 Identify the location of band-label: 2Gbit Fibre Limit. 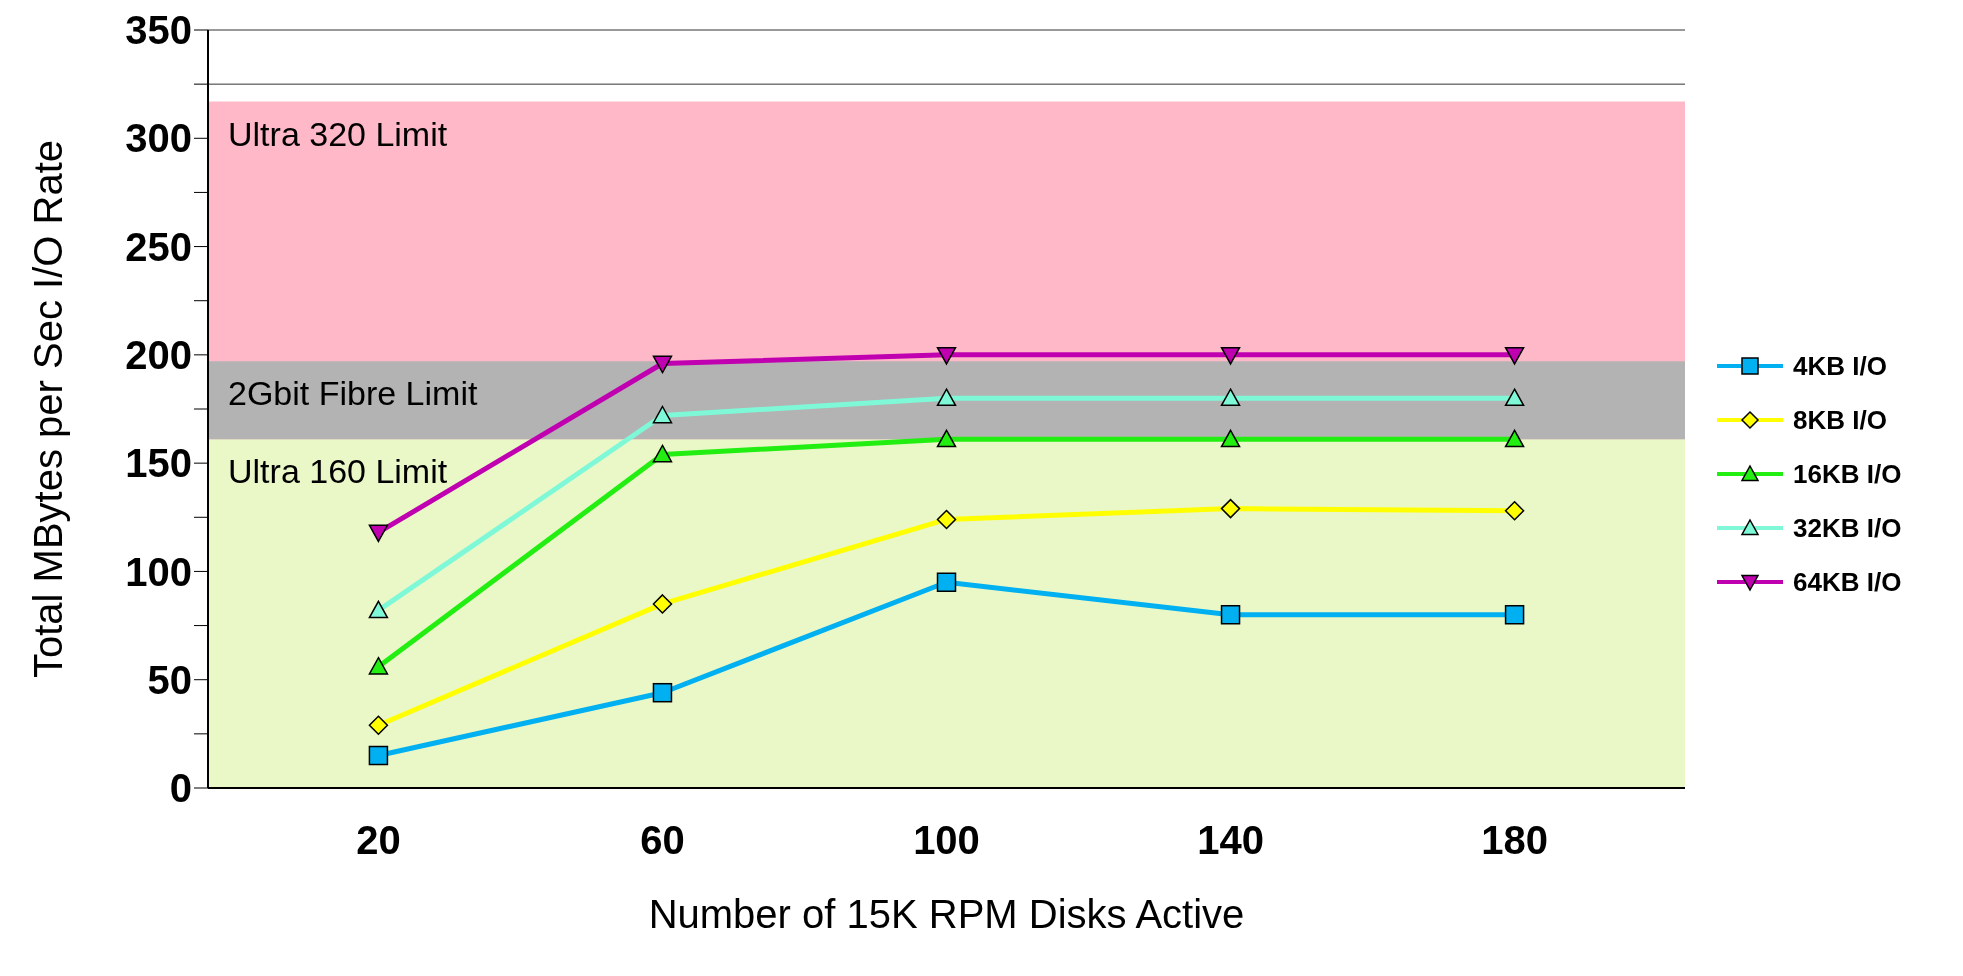
(353, 393).